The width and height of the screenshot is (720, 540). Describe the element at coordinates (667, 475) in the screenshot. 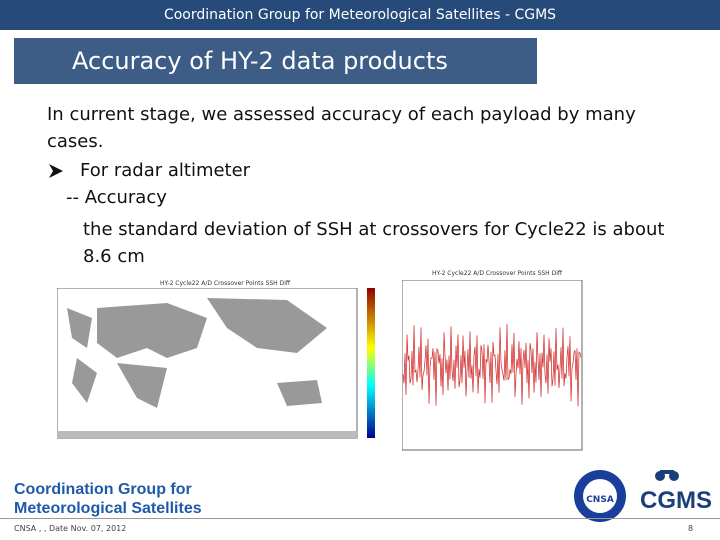

I see `cgms-icon` at that location.